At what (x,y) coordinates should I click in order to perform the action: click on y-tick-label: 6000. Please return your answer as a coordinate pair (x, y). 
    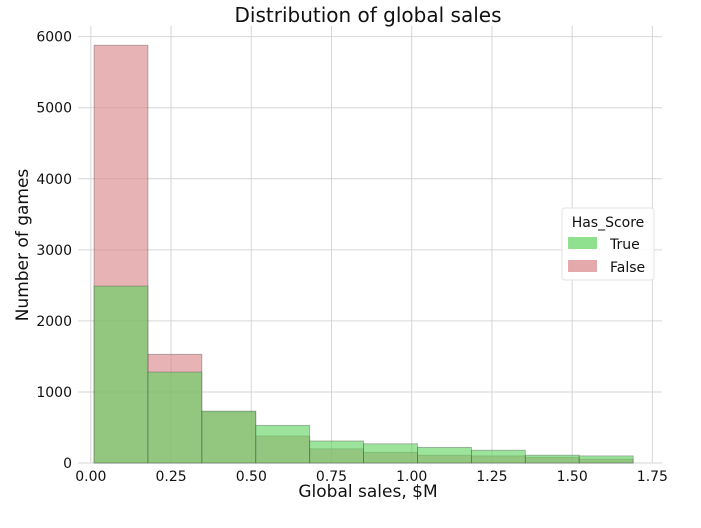
    Looking at the image, I should click on (54, 38).